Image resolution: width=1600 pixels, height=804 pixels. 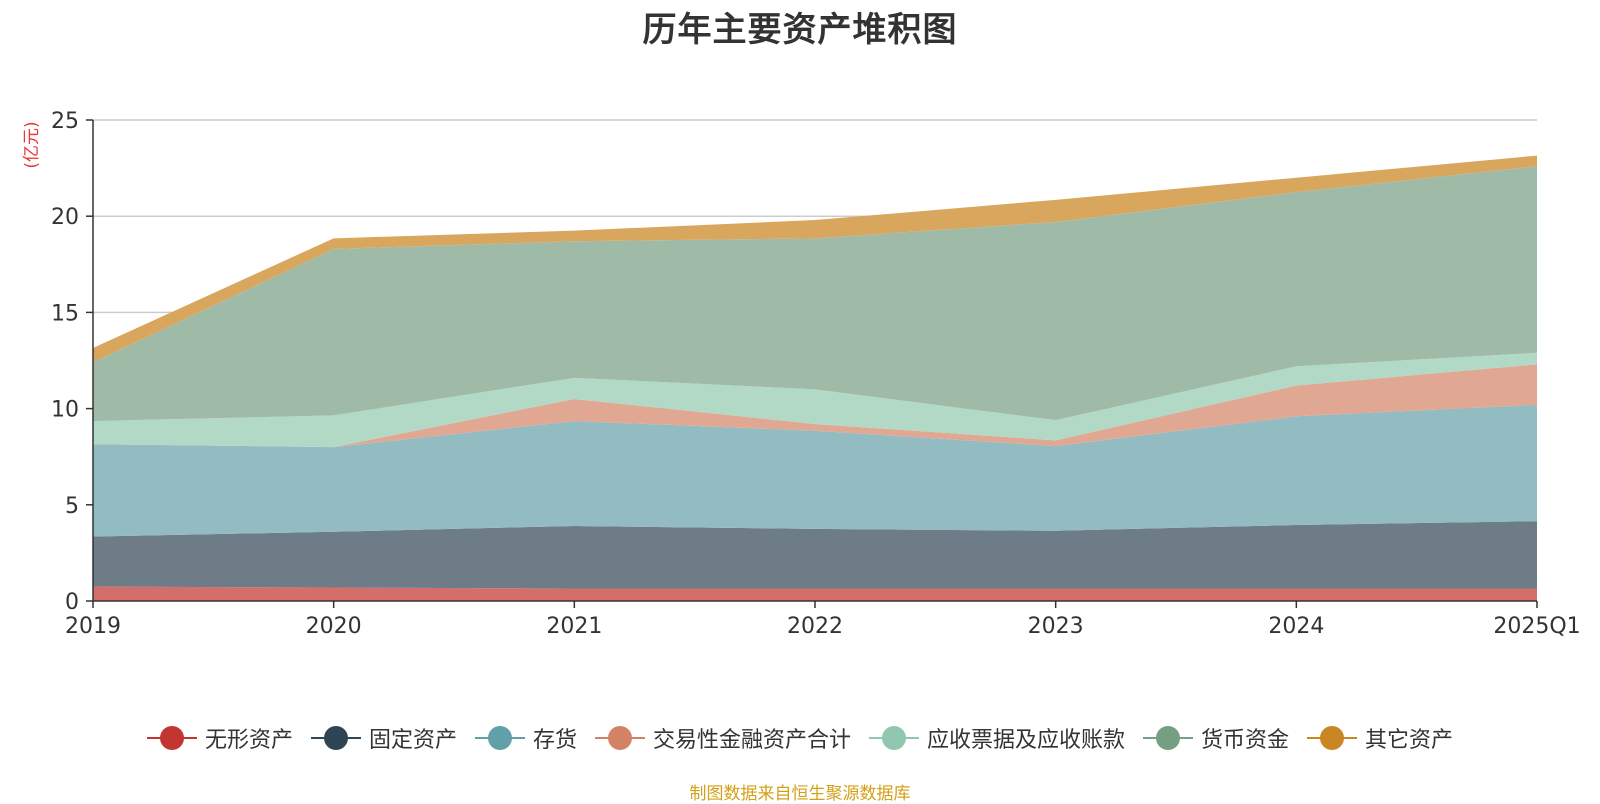 What do you see at coordinates (248, 740) in the screenshot?
I see `legend-label: 无形资产` at bounding box center [248, 740].